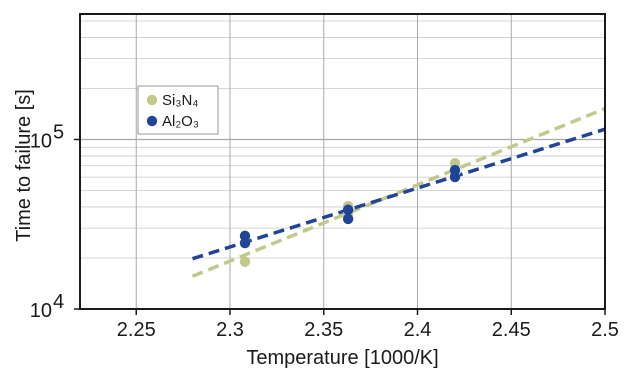 The height and width of the screenshot is (374, 624). Describe the element at coordinates (58, 132) in the screenshot. I see `y-tick-exponent: 5` at that location.